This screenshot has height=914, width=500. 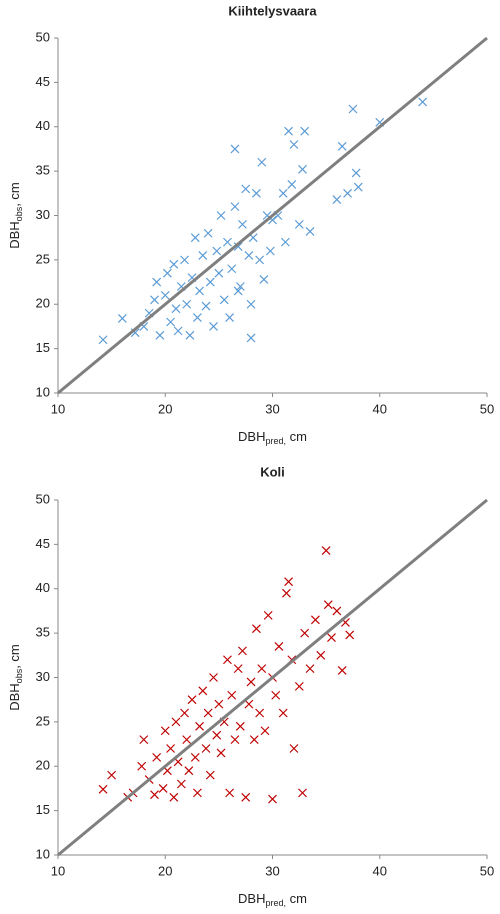 I want to click on chart-title: Koli, so click(x=272, y=471).